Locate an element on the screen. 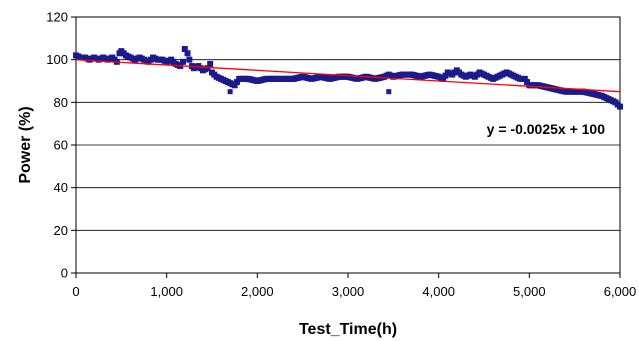 Image resolution: width=639 pixels, height=341 pixels. y-tick-label: 100 is located at coordinates (57, 59).